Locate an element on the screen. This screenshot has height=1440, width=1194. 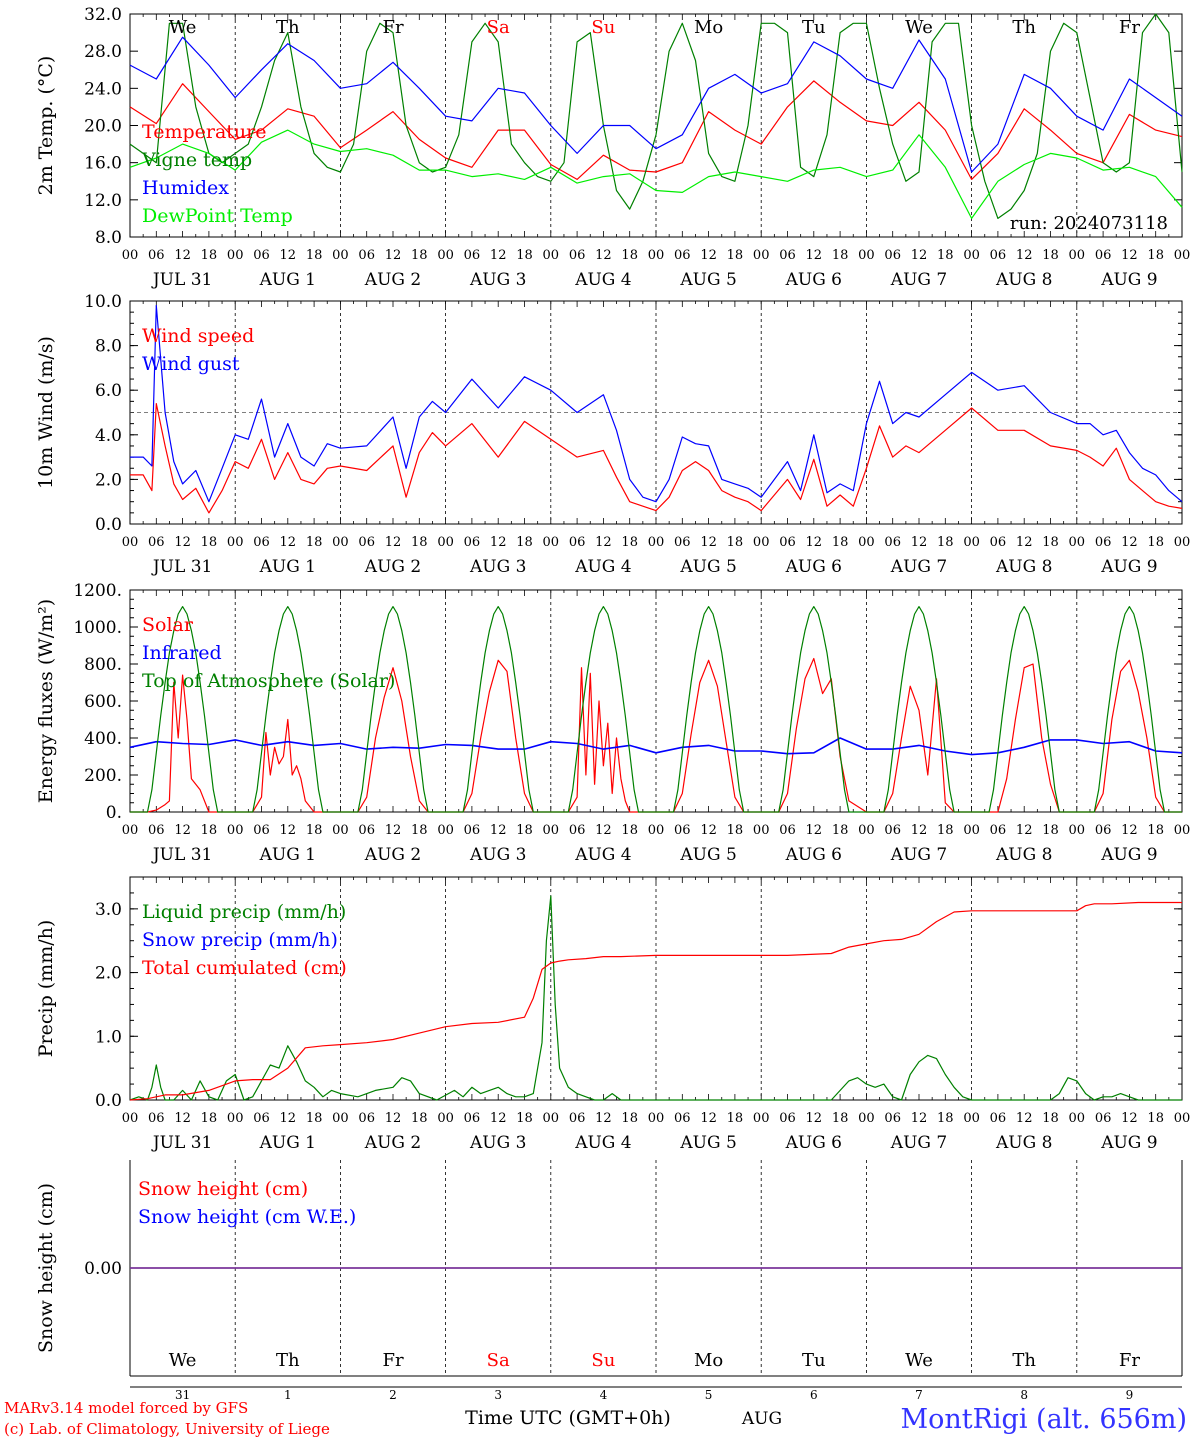
y-axis-label: Energy fluxes (W/m²) is located at coordinates (46, 701).